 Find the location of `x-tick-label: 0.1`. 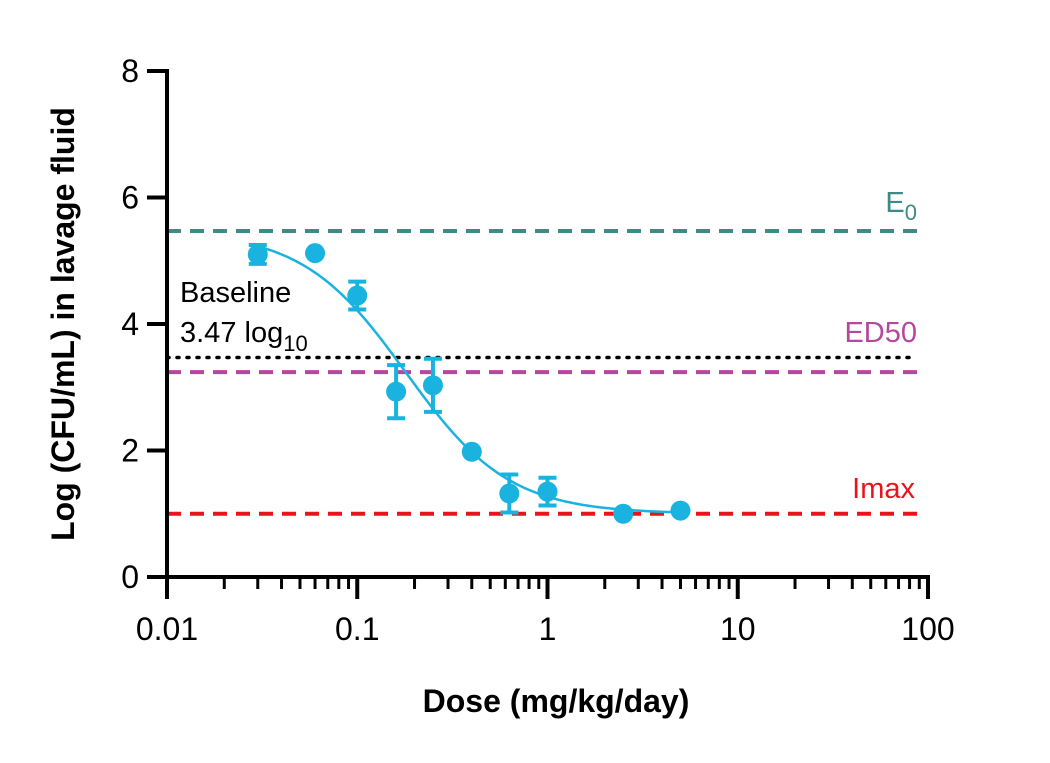

x-tick-label: 0.1 is located at coordinates (357, 629).